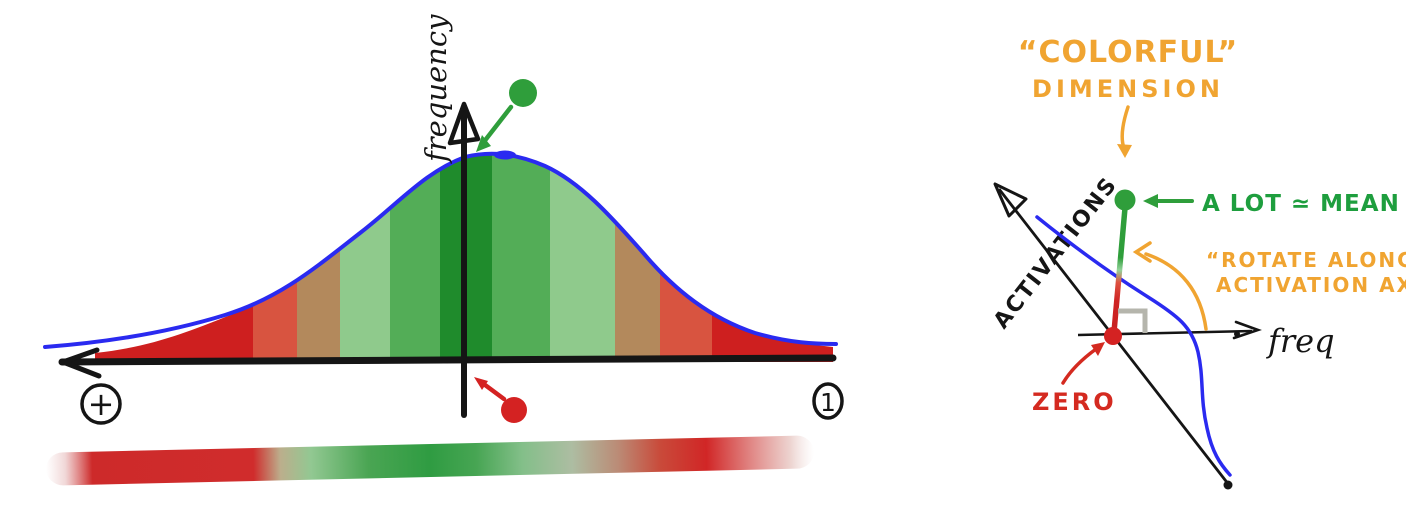 The height and width of the screenshot is (512, 1406). Describe the element at coordinates (464, 123) in the screenshot. I see `y-axis-arrowhead-icon` at that location.